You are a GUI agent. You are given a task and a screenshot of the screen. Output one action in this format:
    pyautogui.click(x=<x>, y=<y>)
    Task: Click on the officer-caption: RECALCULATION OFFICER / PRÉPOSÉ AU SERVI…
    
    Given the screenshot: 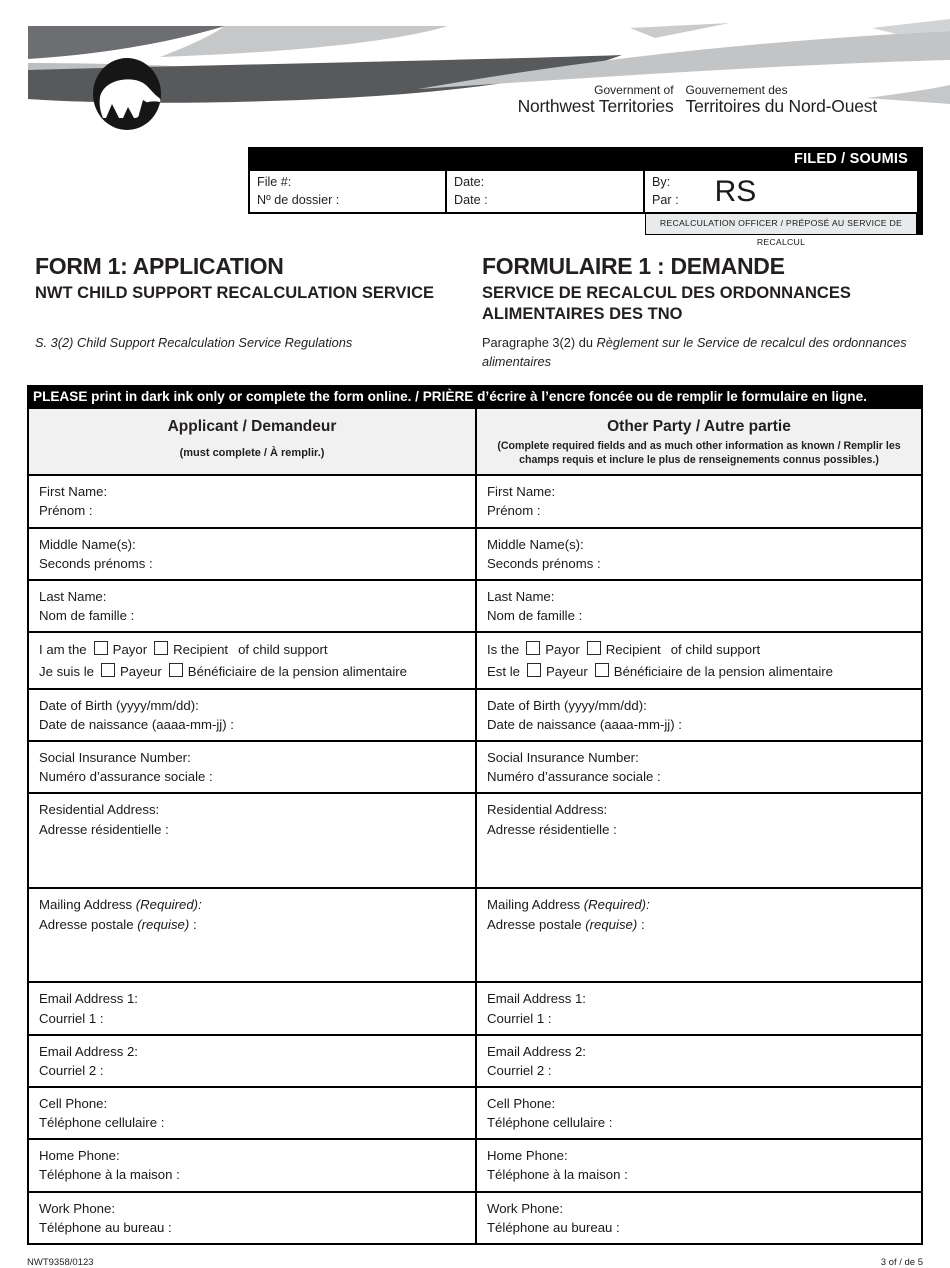 What is the action you would take?
    pyautogui.click(x=781, y=230)
    